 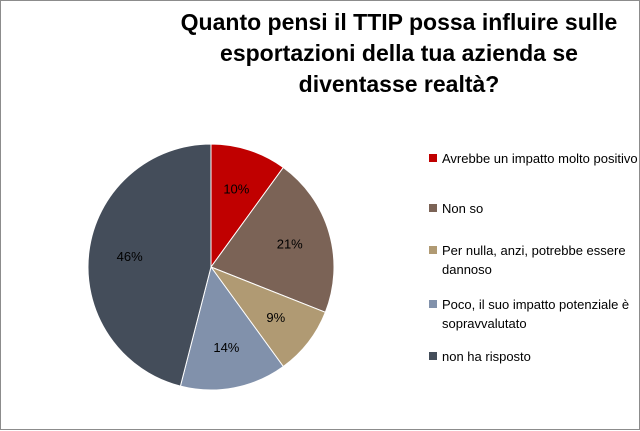 I want to click on data-label-5: 46%, so click(x=130, y=256).